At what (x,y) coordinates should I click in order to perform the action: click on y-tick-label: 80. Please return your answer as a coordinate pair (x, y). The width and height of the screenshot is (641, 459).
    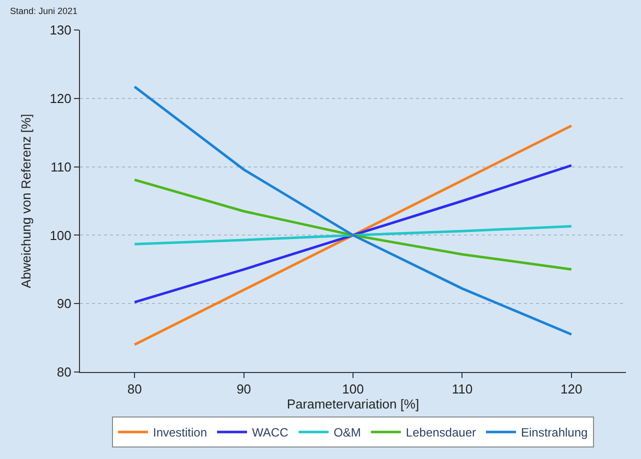
    Looking at the image, I should click on (64, 372).